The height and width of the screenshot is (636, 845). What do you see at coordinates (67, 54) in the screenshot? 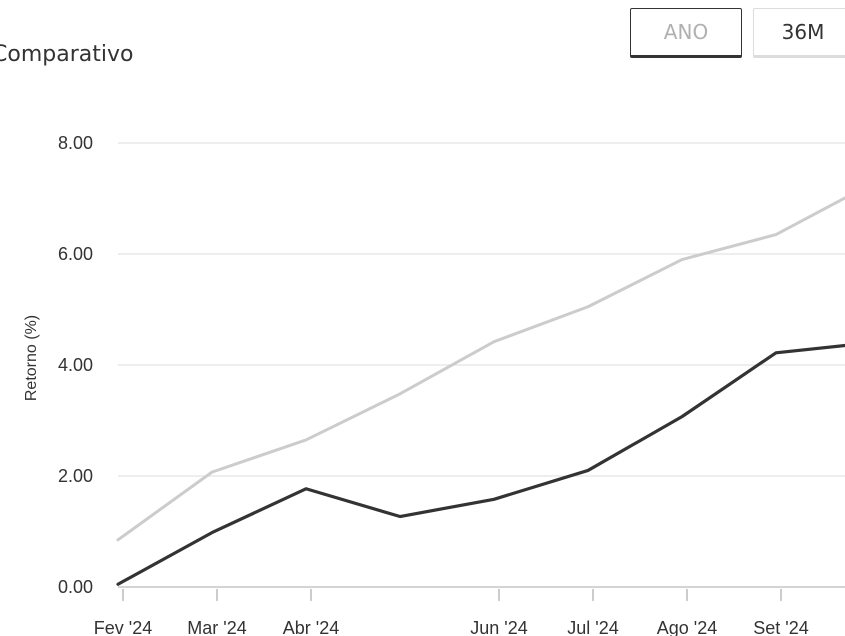
I see `chart-title: Comparativo` at bounding box center [67, 54].